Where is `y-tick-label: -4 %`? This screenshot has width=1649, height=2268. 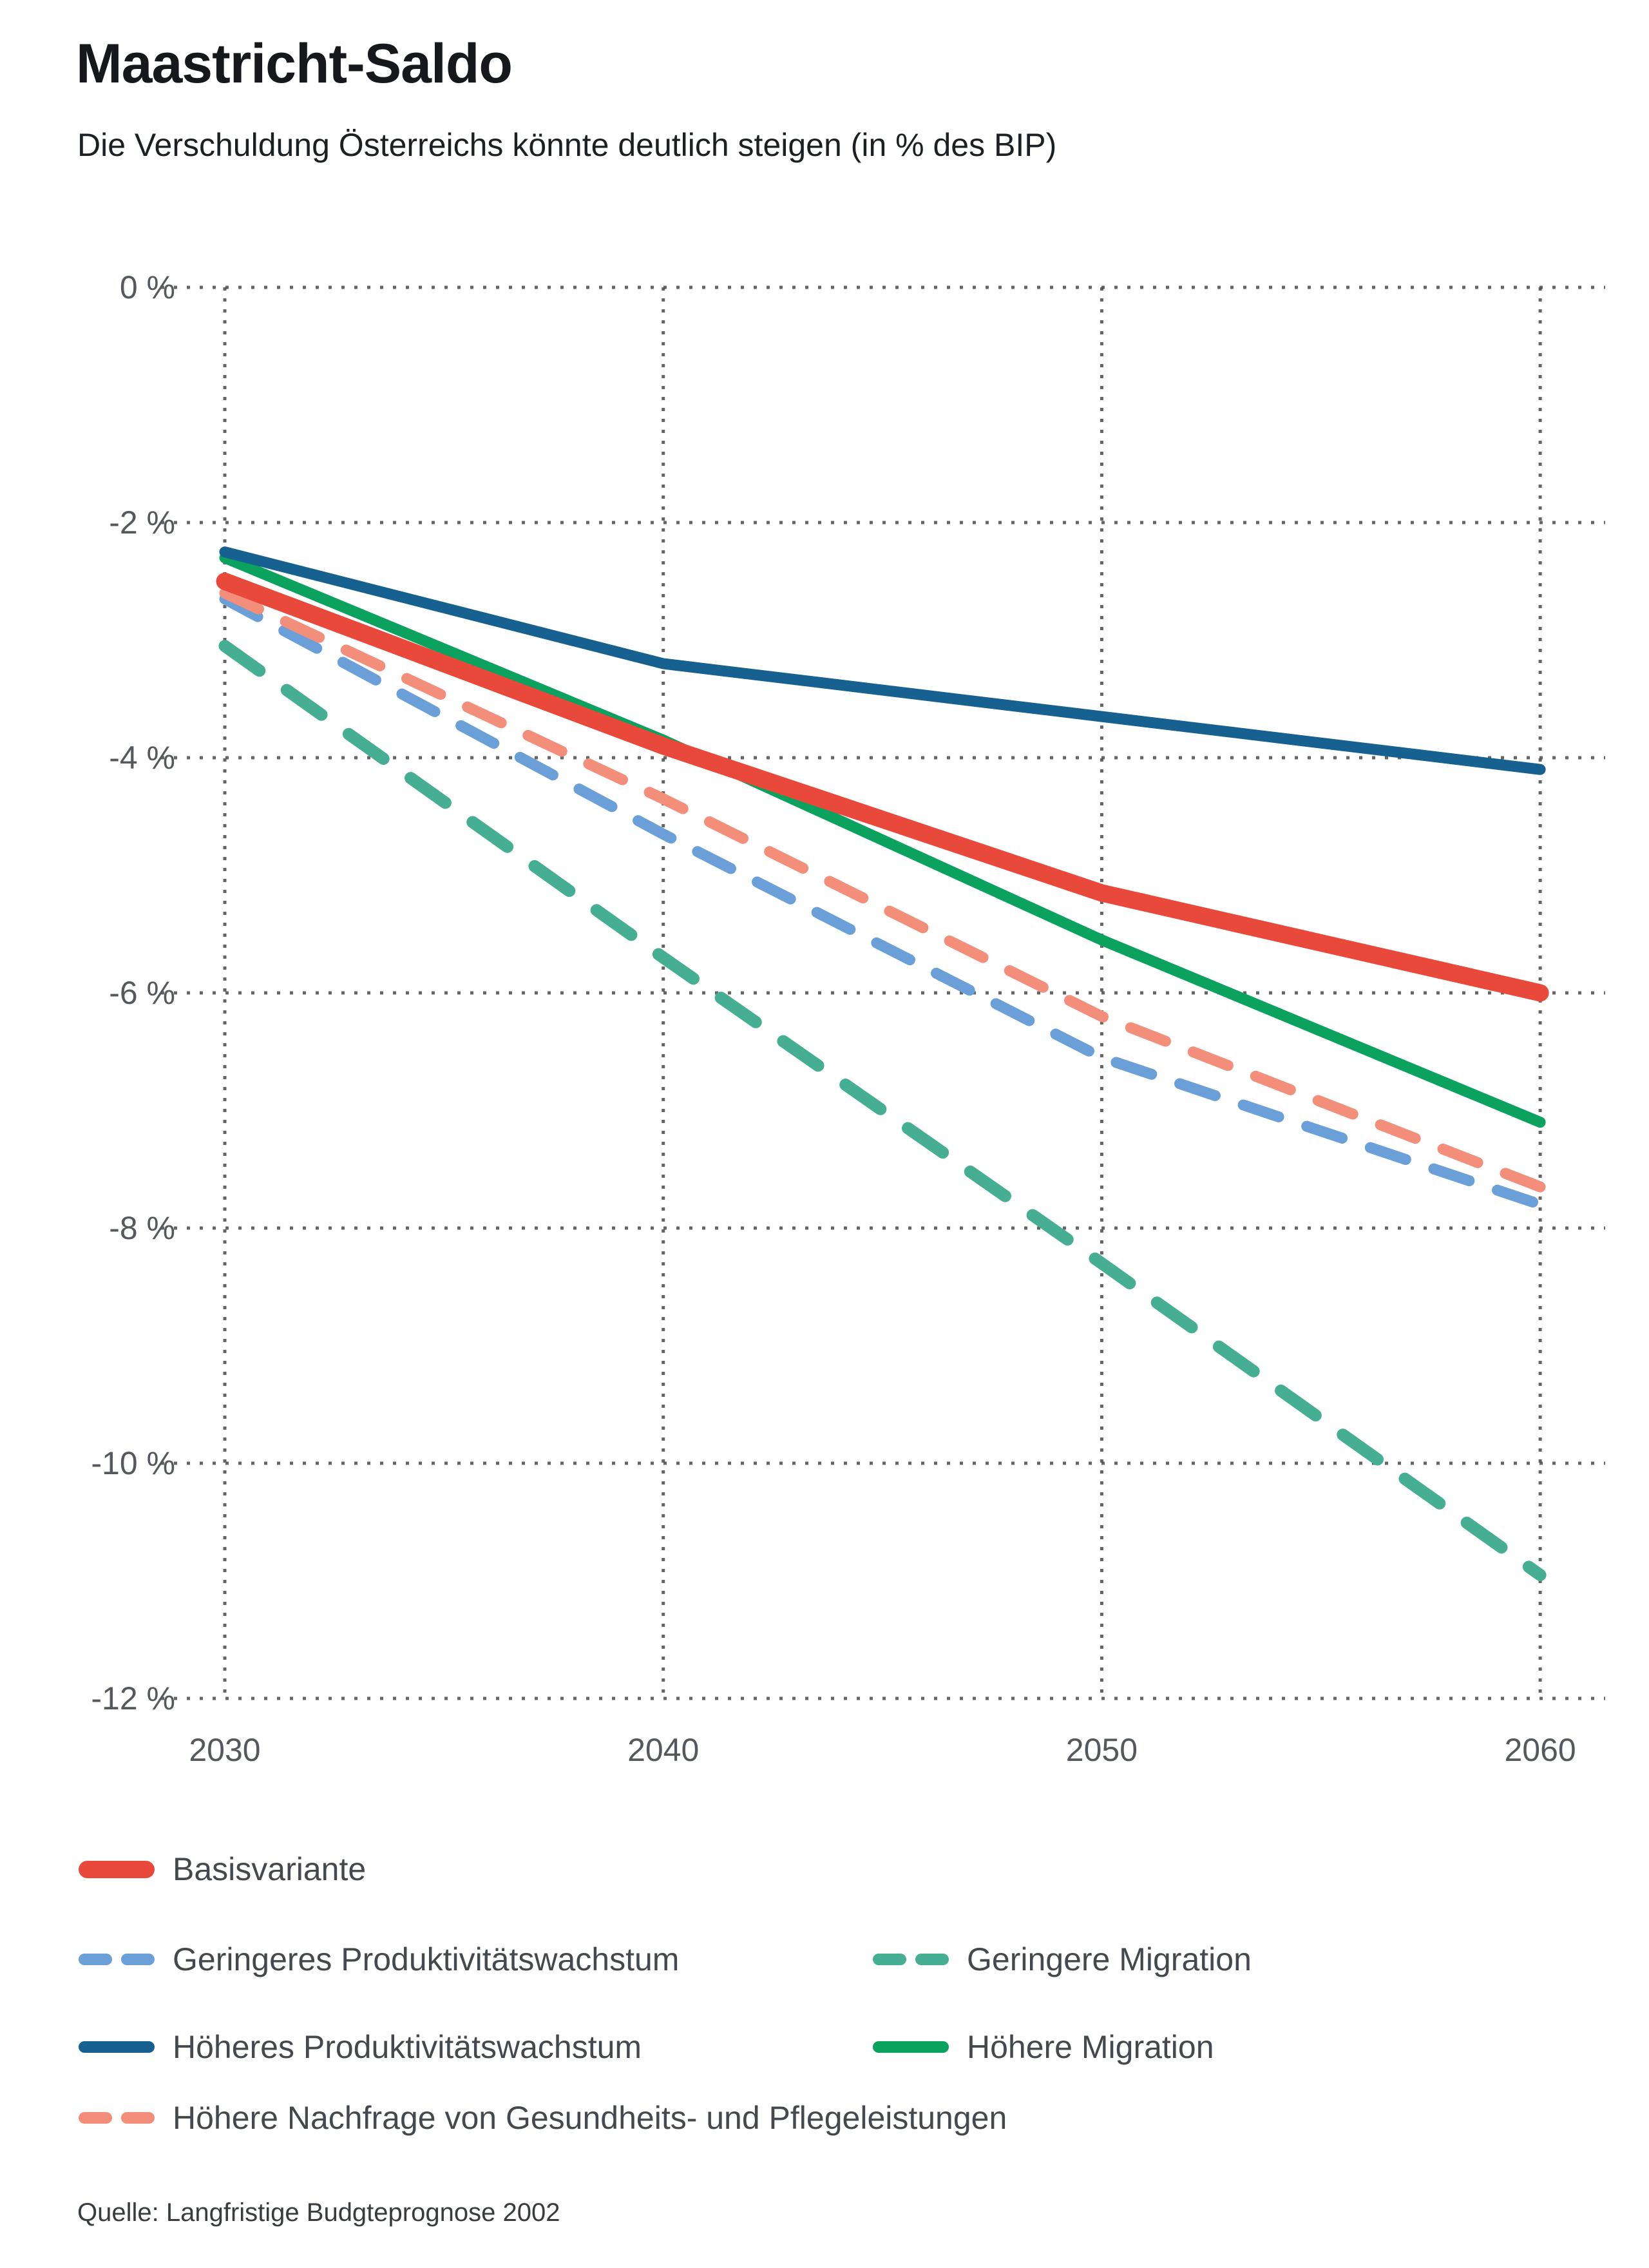
y-tick-label: -4 % is located at coordinates (142, 758).